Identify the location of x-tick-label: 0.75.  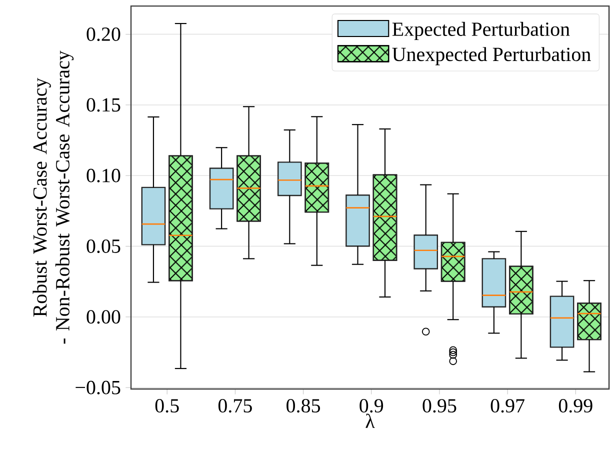
(235, 406).